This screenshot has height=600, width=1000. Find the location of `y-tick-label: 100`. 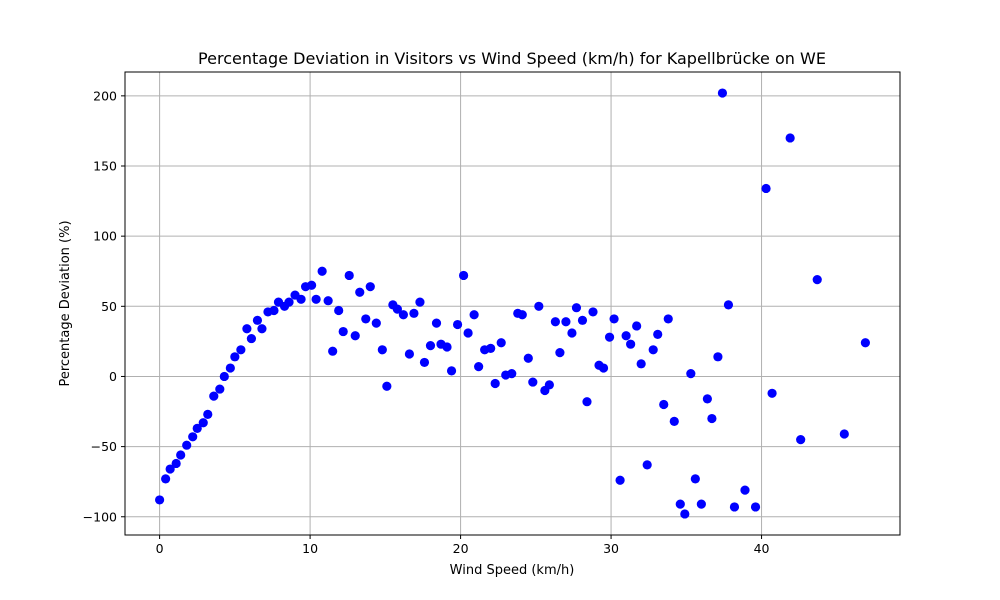

y-tick-label: 100 is located at coordinates (105, 236).